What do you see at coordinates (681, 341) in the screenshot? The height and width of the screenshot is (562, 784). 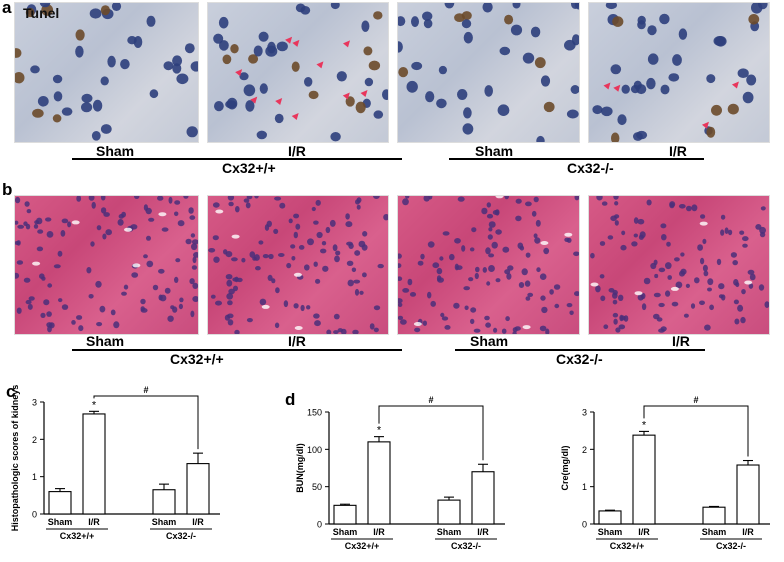 I see `b-ko-ir-label: I/R` at bounding box center [681, 341].